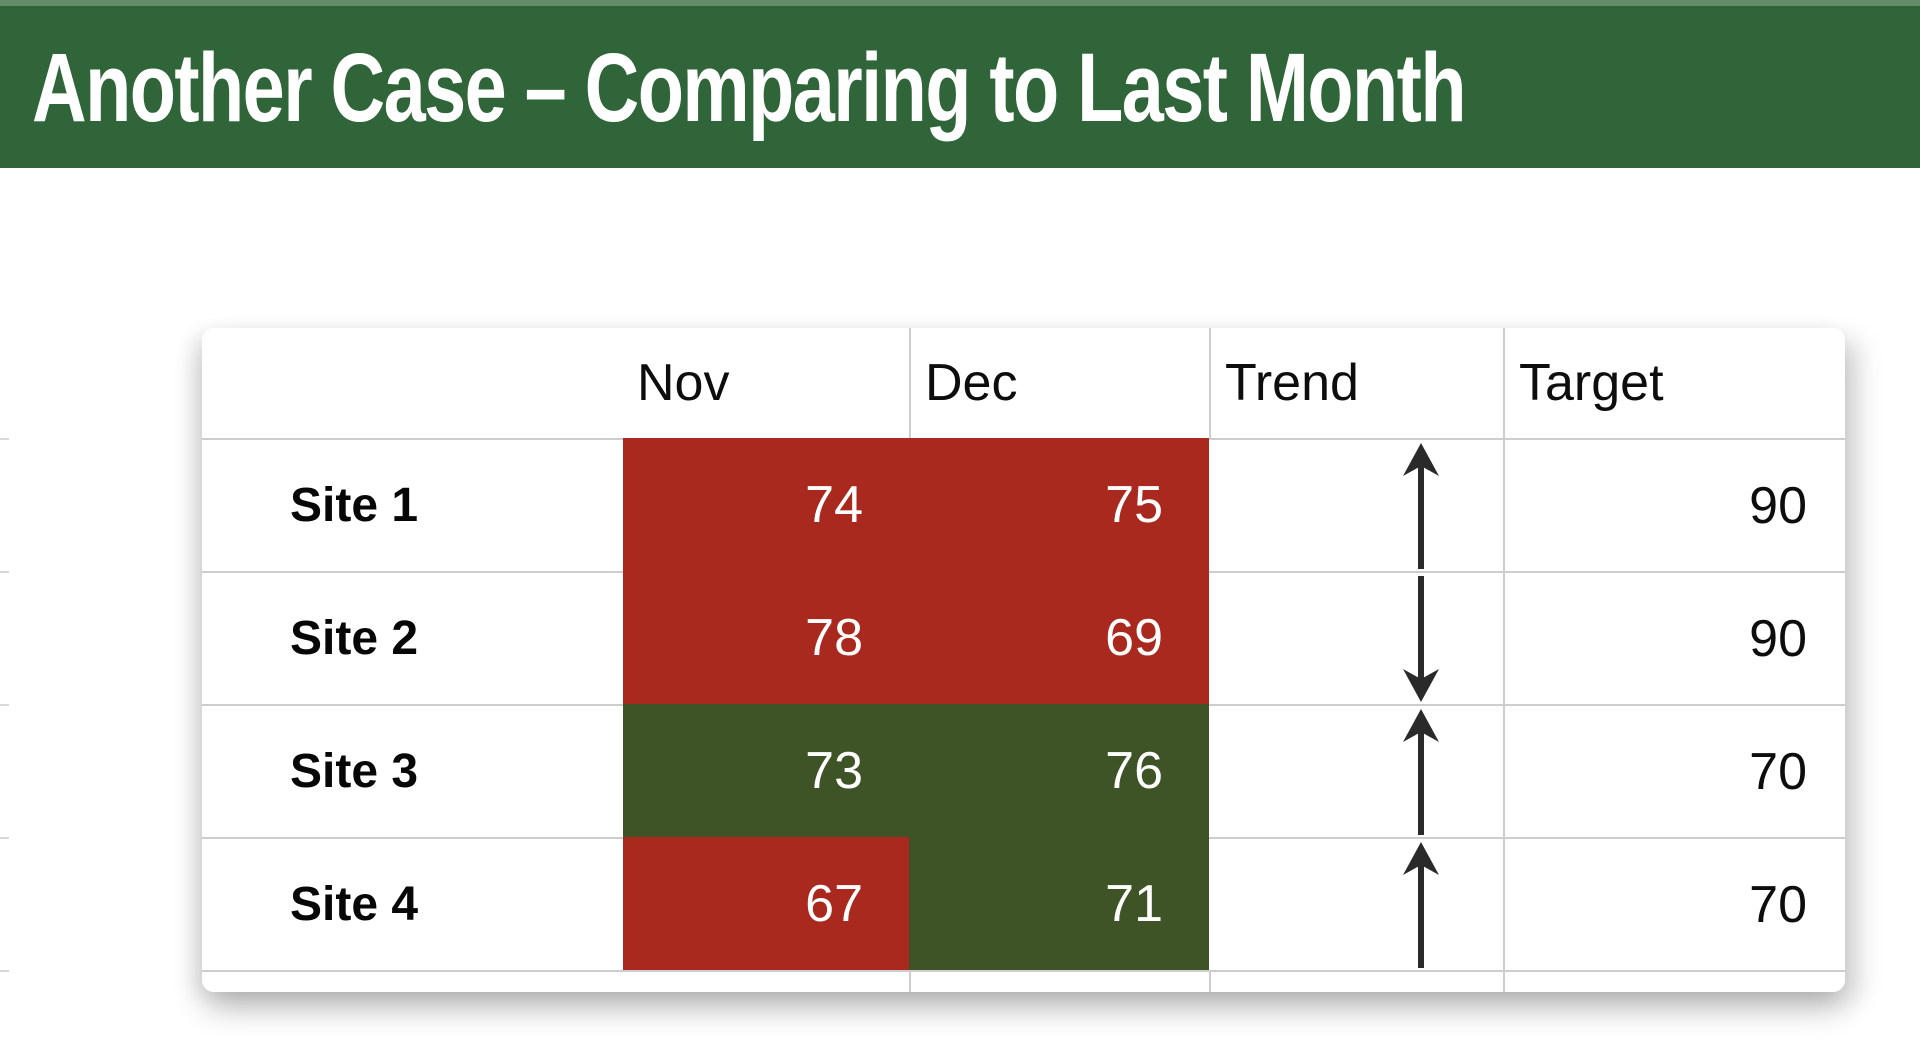 The width and height of the screenshot is (1920, 1061). Describe the element at coordinates (1059, 770) in the screenshot. I see `dec-value-cell: 76` at that location.